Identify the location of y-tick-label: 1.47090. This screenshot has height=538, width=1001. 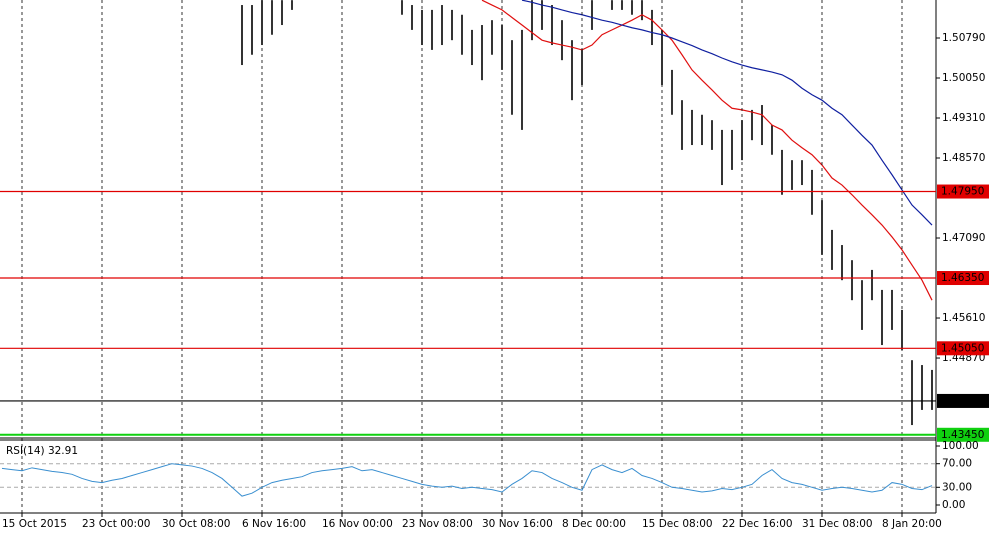
(963, 238).